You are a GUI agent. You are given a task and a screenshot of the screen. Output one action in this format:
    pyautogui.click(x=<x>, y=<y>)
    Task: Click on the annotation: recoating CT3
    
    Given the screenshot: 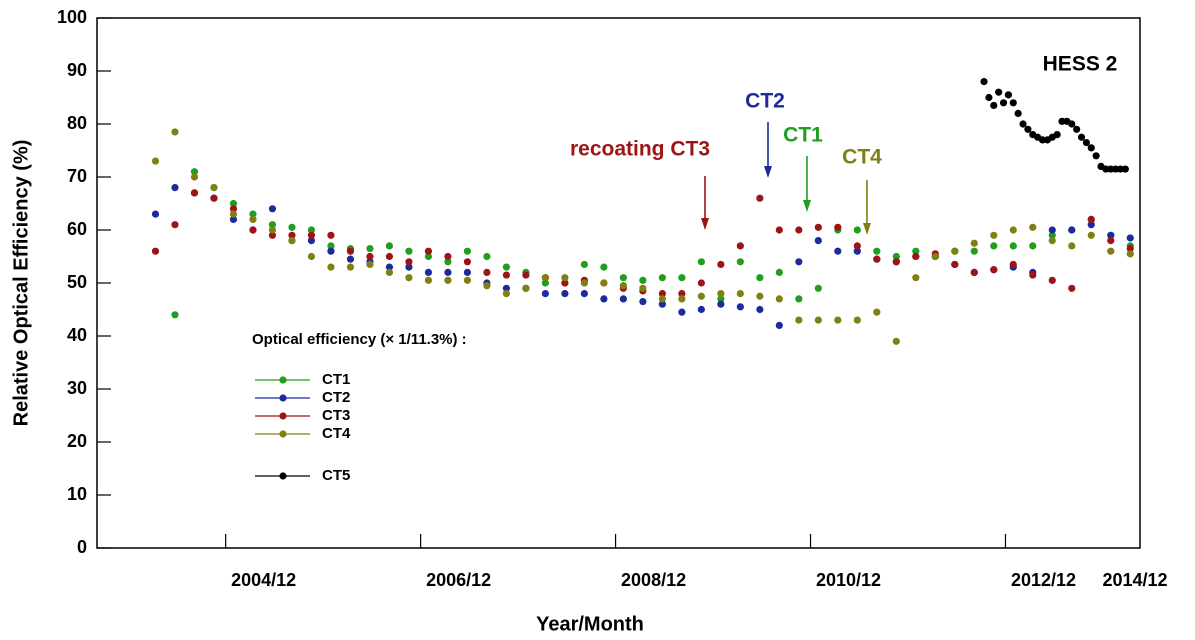 What is the action you would take?
    pyautogui.click(x=640, y=149)
    